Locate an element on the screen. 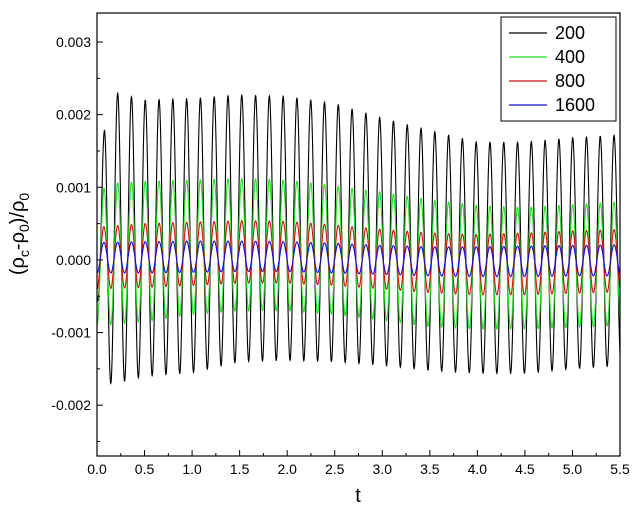 The image size is (642, 516). y-tick-label: 0.003 is located at coordinates (73, 42).